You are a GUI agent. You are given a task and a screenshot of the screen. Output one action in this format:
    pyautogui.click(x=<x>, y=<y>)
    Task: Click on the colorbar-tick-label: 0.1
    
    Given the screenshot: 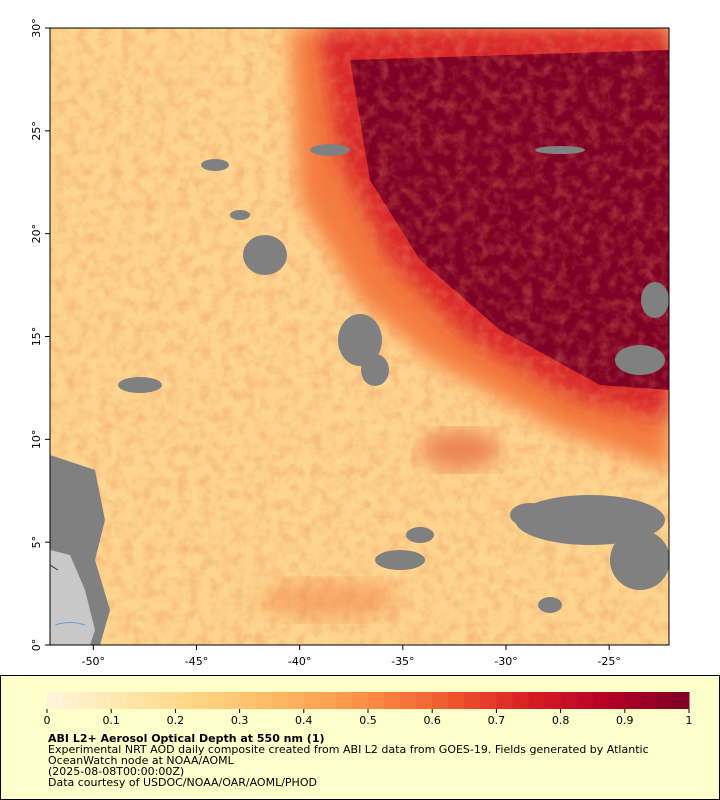 What is the action you would take?
    pyautogui.click(x=111, y=720)
    